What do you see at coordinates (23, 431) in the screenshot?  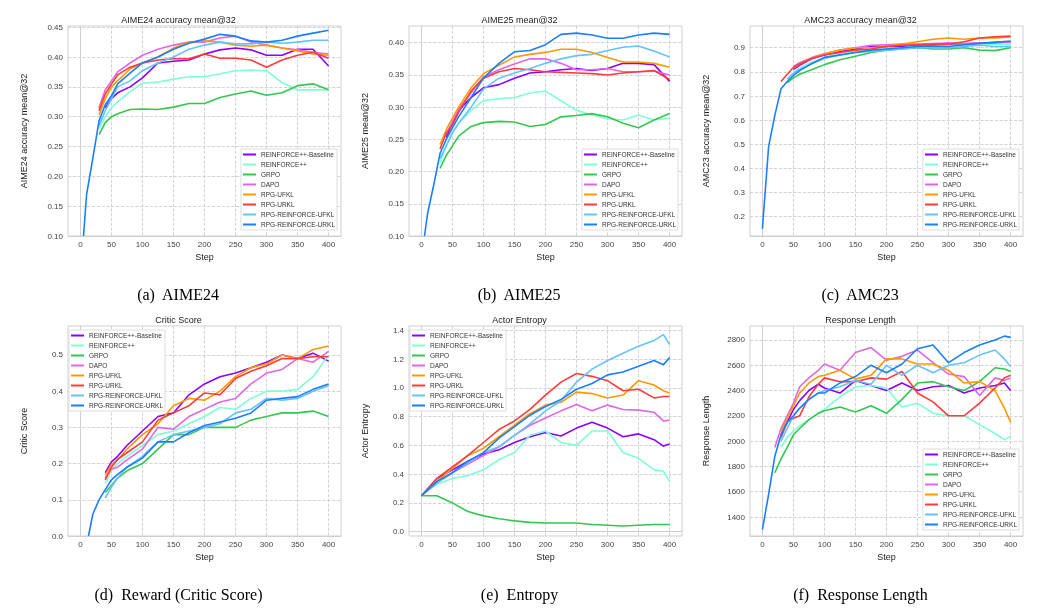 I see `y-axis-title: Critic Score` at bounding box center [23, 431].